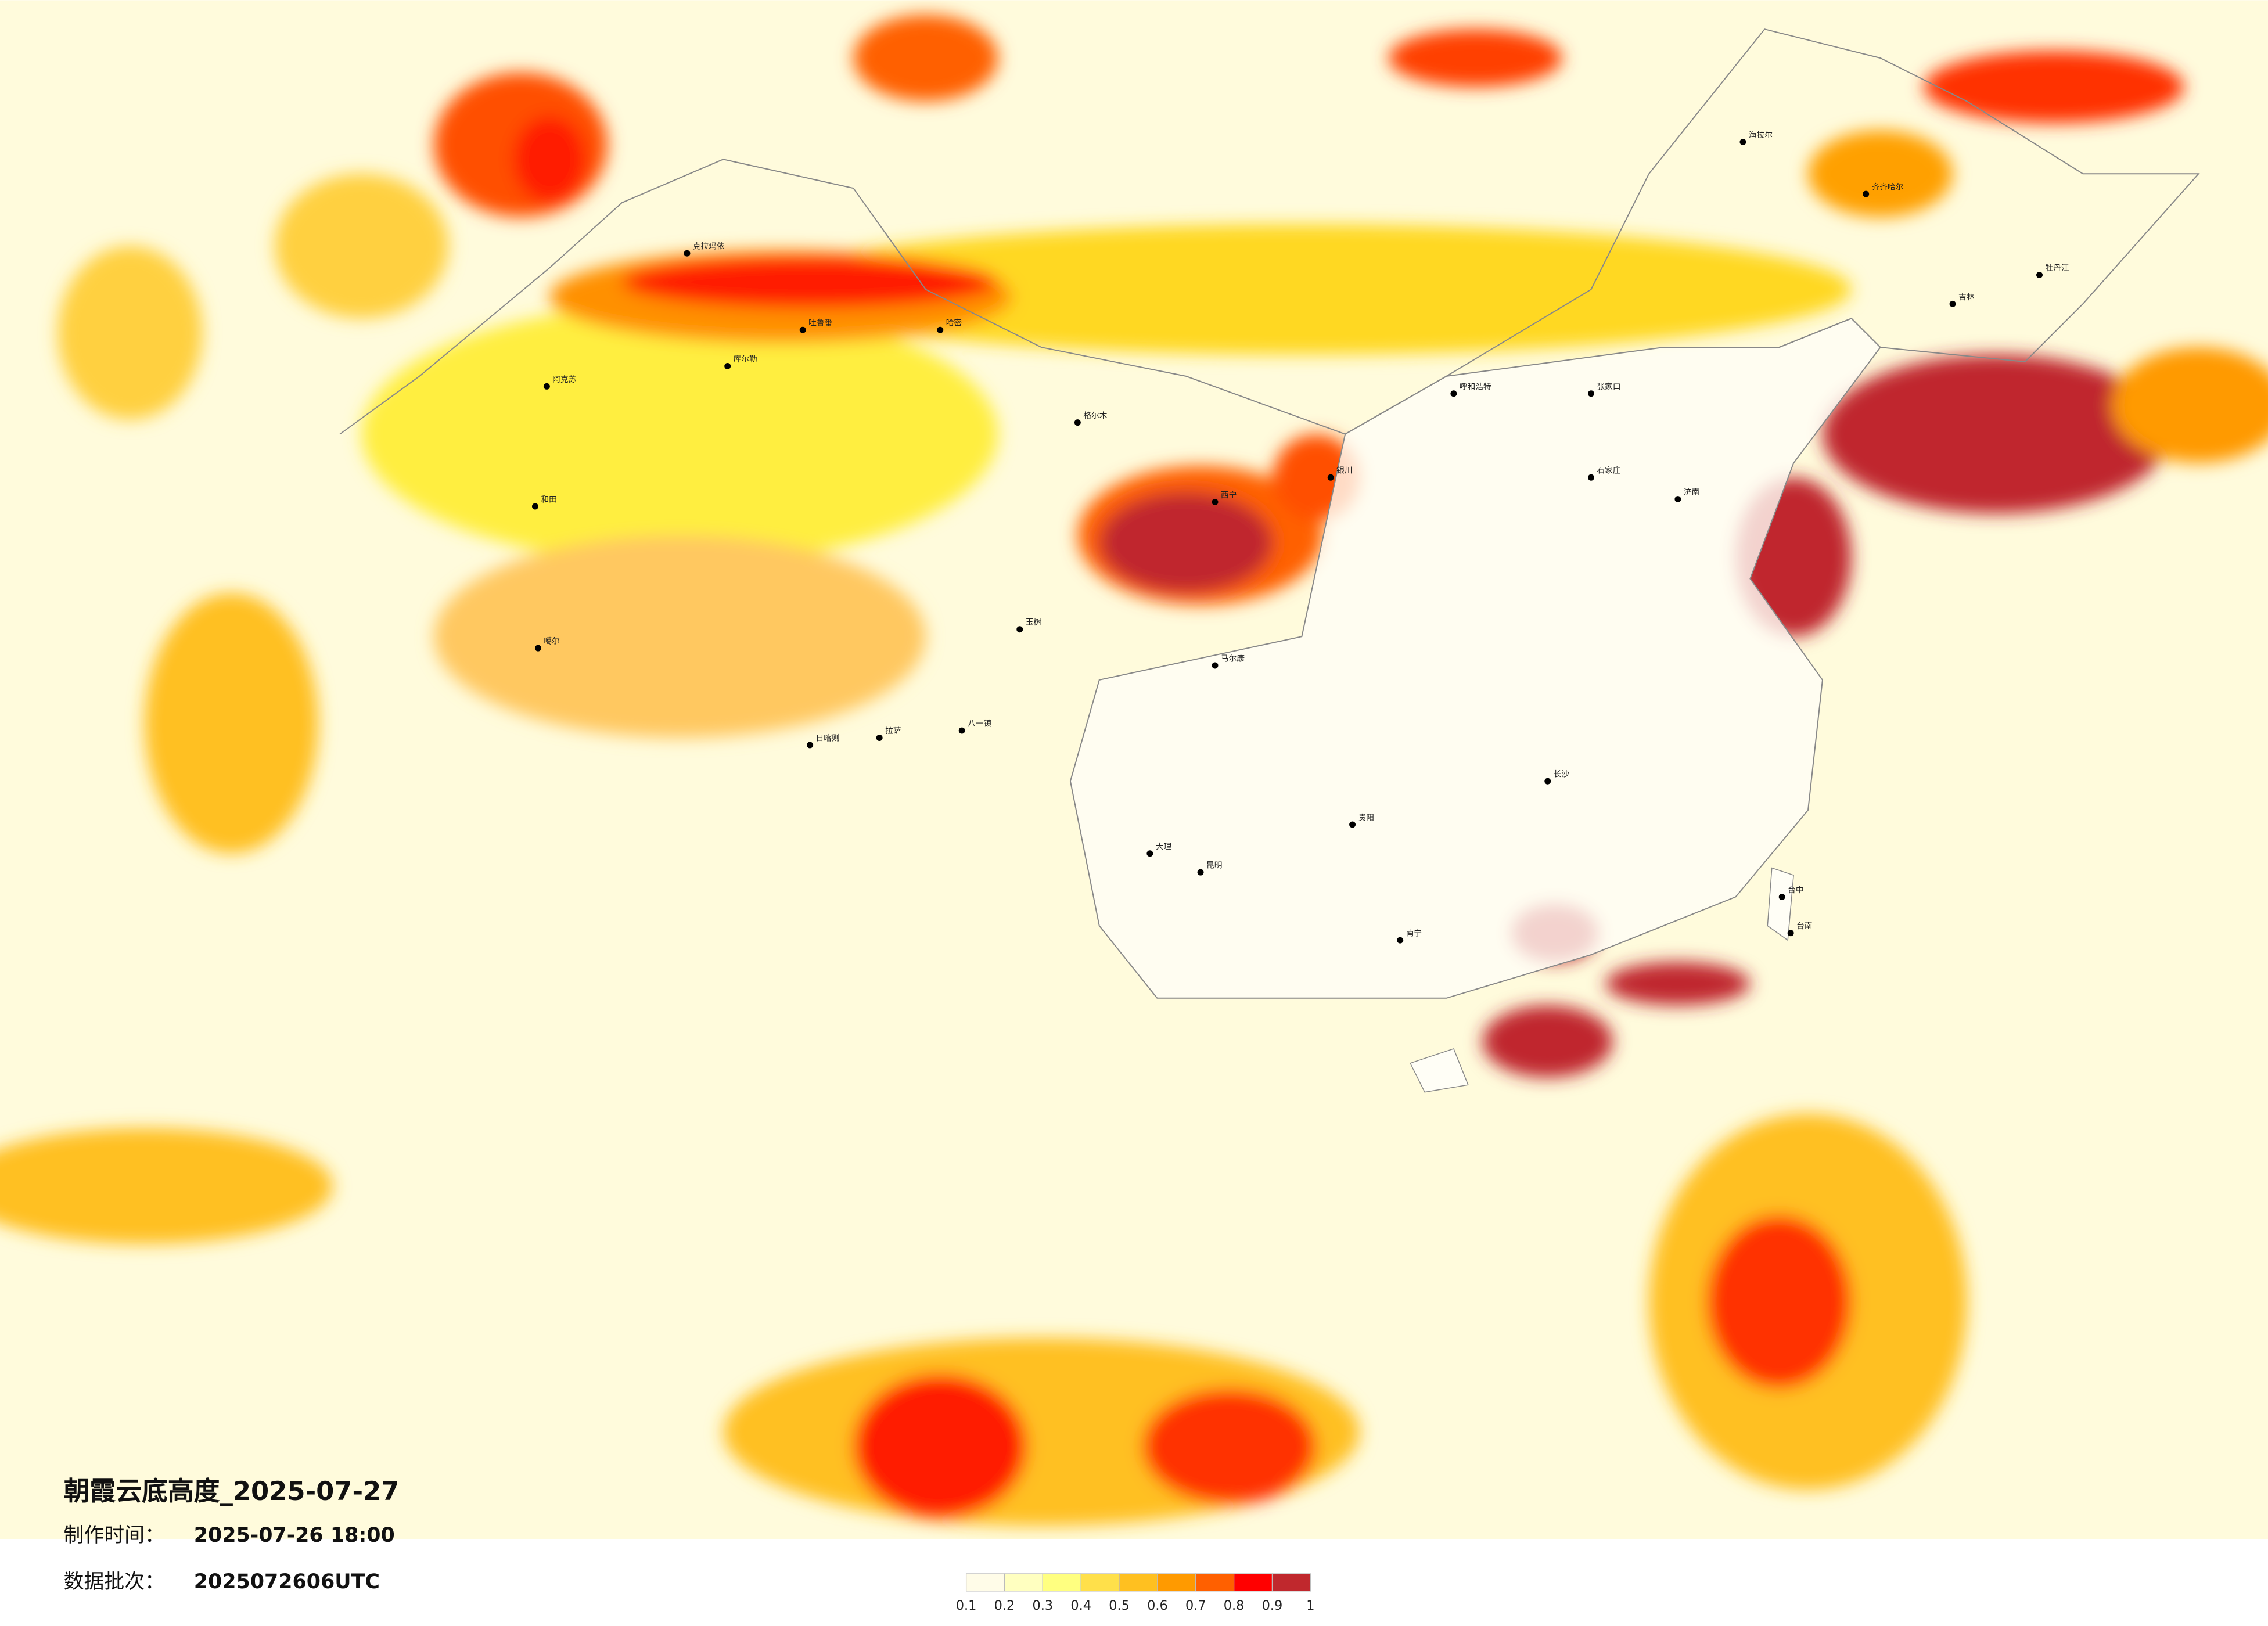 The width and height of the screenshot is (2268, 1626). Describe the element at coordinates (1344, 471) in the screenshot. I see `city-label: 银川` at that location.